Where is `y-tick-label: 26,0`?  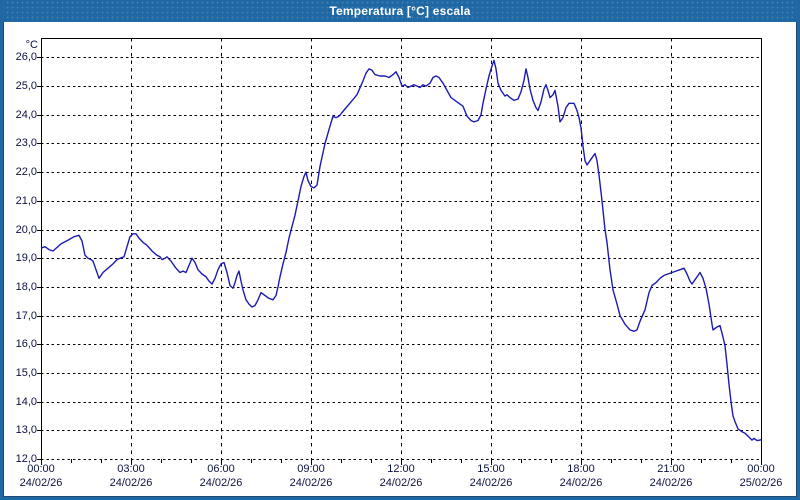
y-tick-label: 26,0 is located at coordinates (26, 57).